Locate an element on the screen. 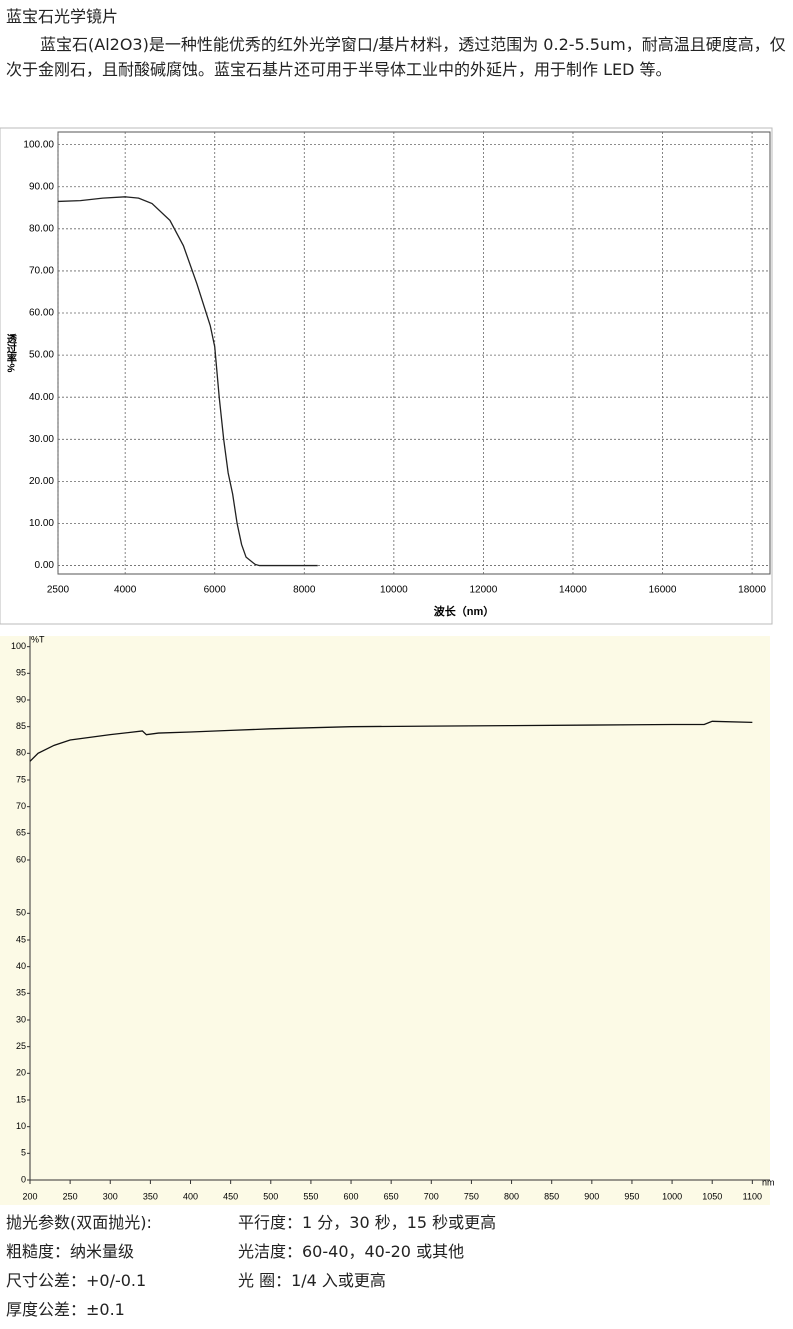 The width and height of the screenshot is (793, 1329). spec: 光洁度：60-40，40-20 或其他 is located at coordinates (351, 1251).